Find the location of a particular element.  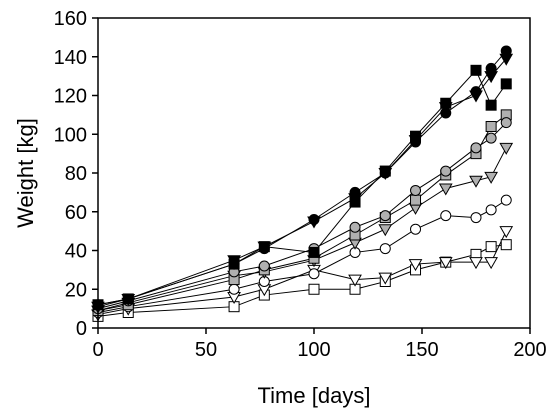

y-tick-label: 160 is located at coordinates (70, 19).